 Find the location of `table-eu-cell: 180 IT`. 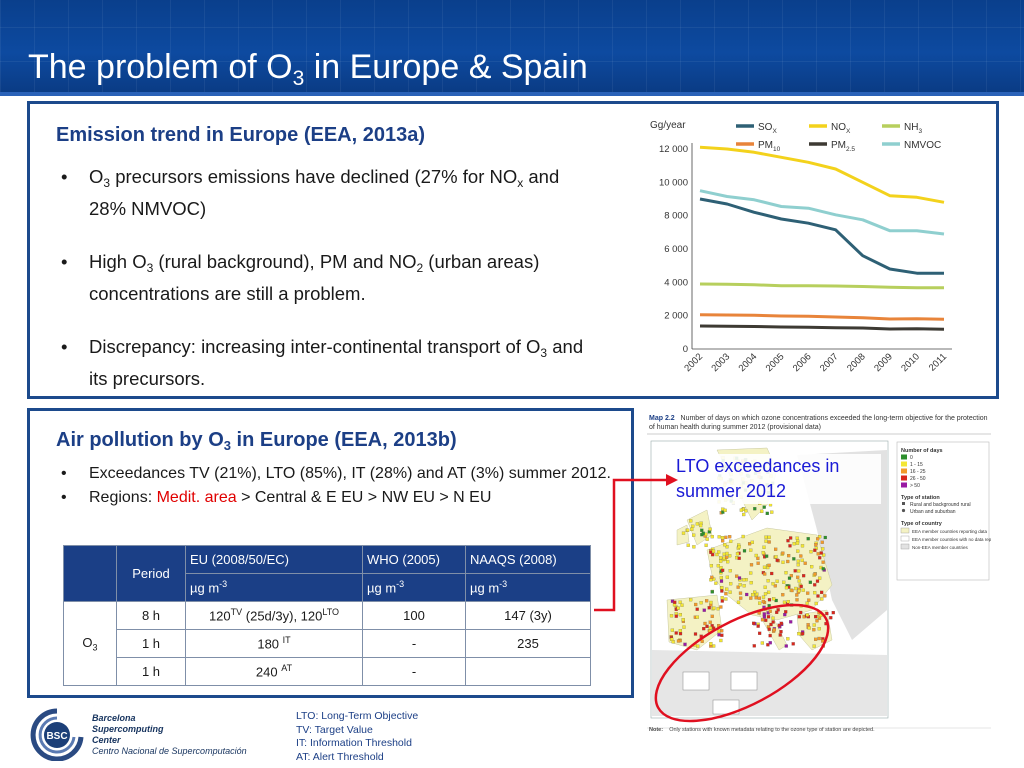

table-eu-cell: 180 IT is located at coordinates (274, 643).